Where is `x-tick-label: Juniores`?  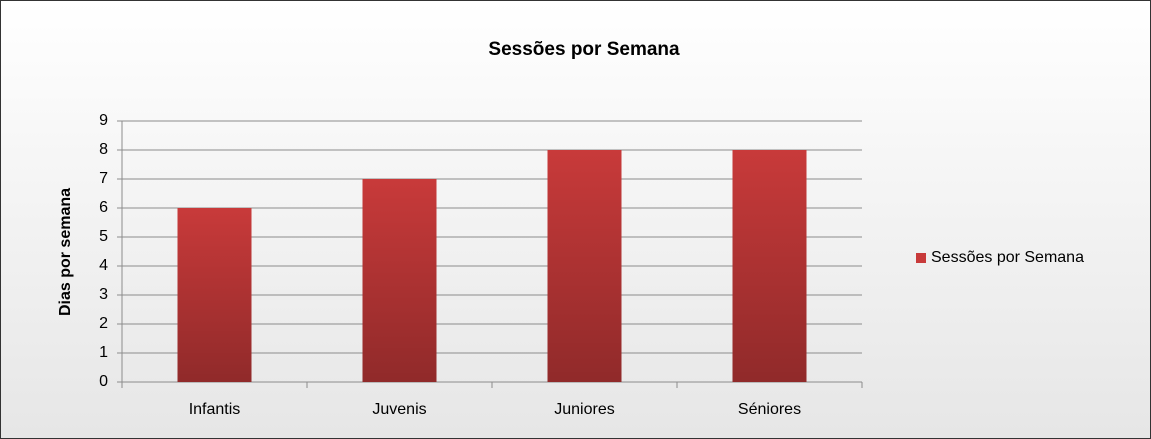 x-tick-label: Juniores is located at coordinates (584, 409).